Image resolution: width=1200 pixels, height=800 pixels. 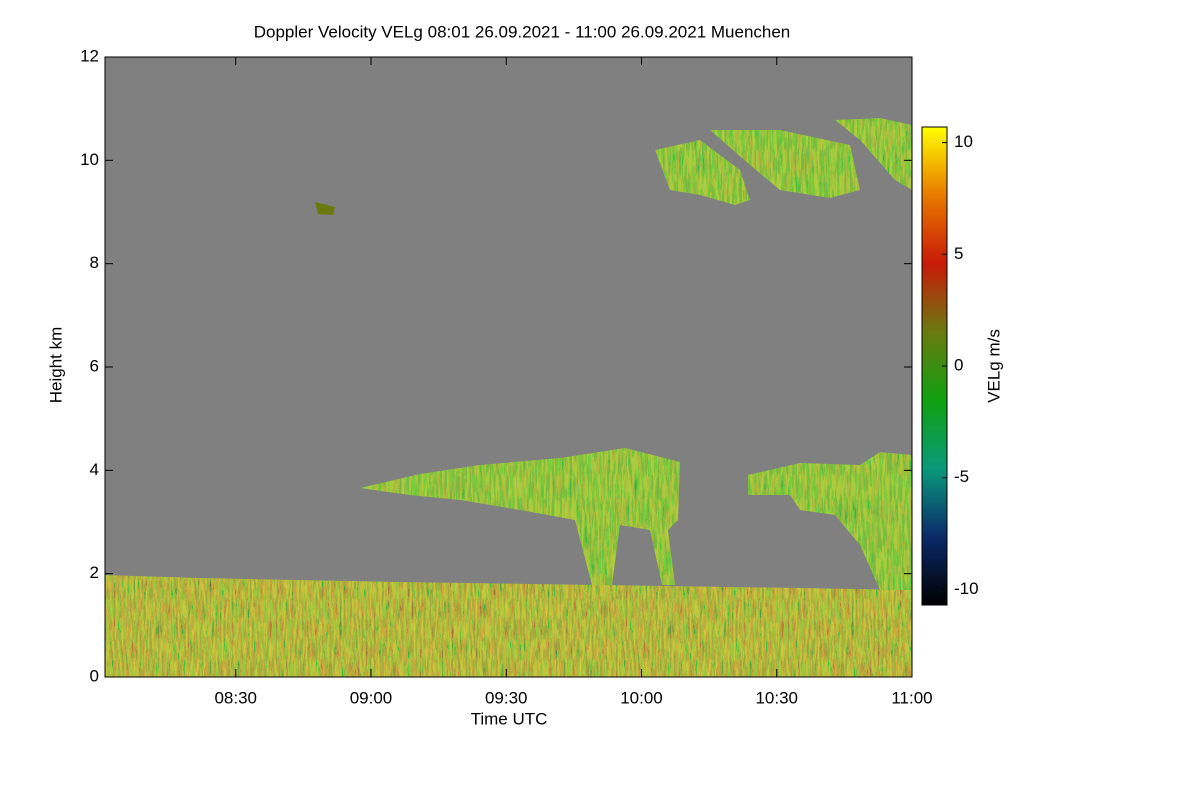 I want to click on y-axis-label: Height km, so click(x=55, y=365).